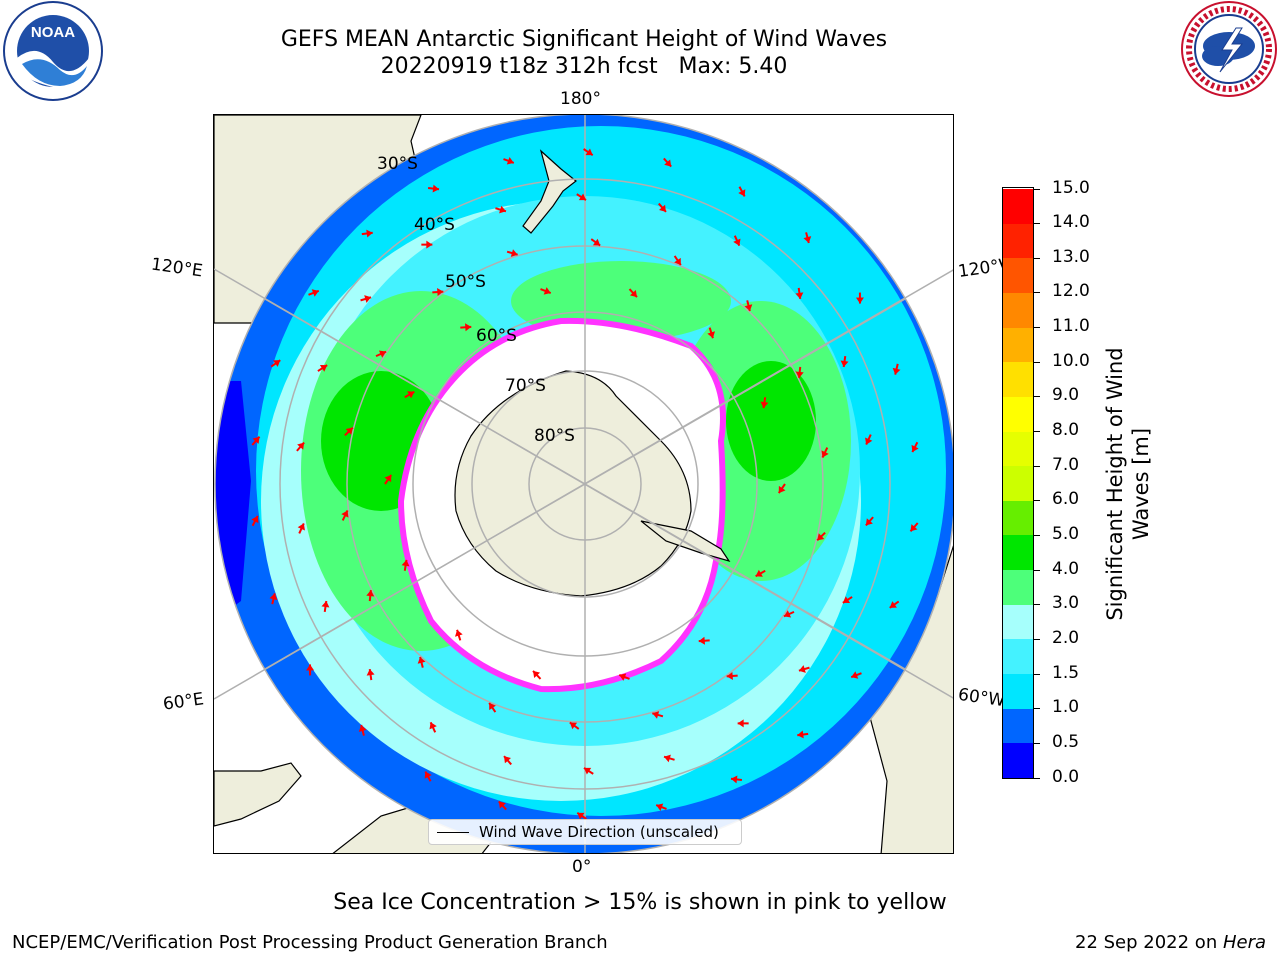 The height and width of the screenshot is (960, 1280). I want to click on chart-subtitle-forecast-info: 20220919 t18z 312h fcst Max: 5.40, so click(584, 66).